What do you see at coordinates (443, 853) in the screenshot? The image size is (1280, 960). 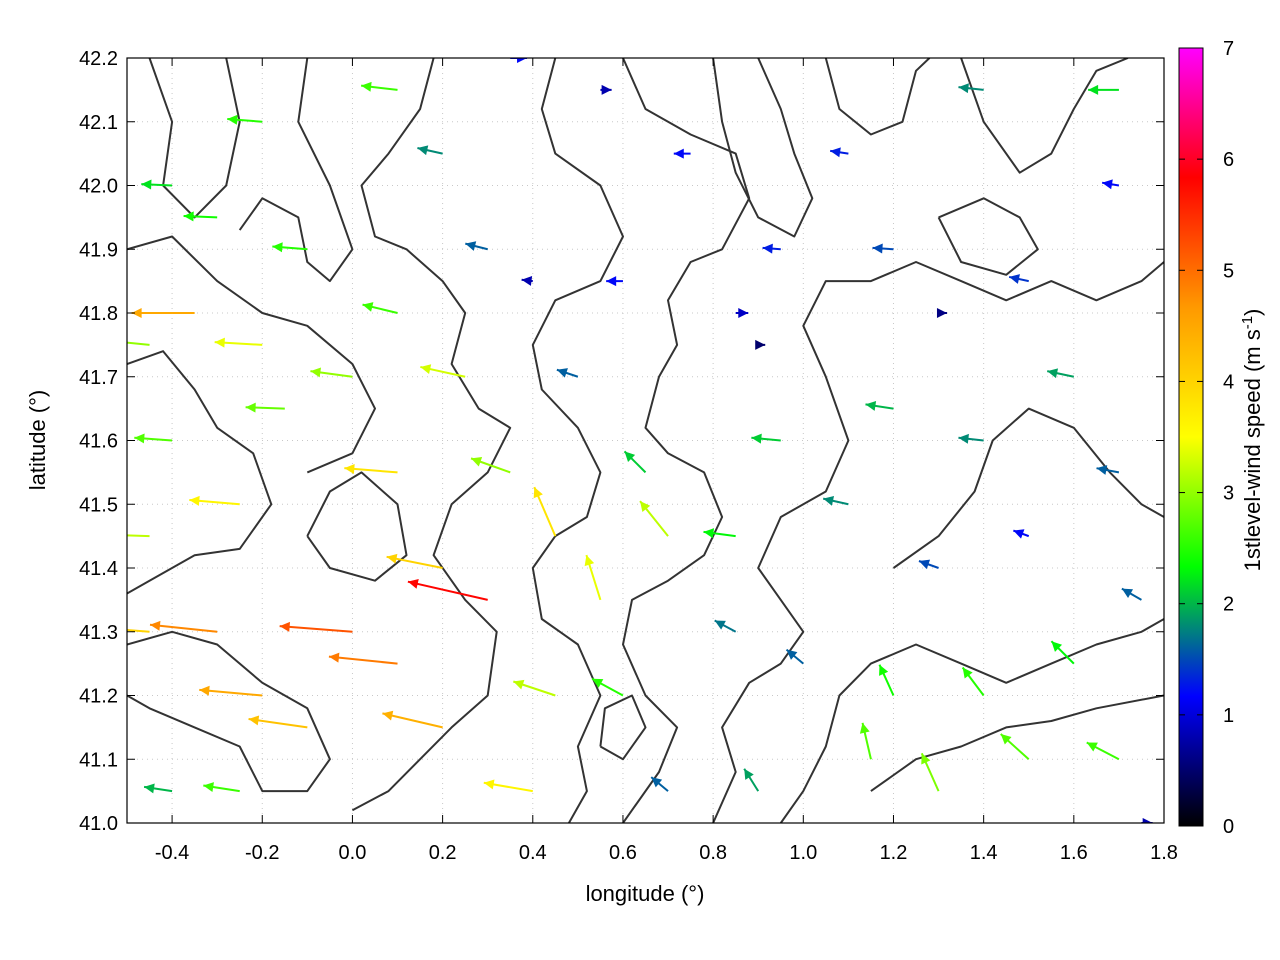 I see `x-tick-label: 0.2` at bounding box center [443, 853].